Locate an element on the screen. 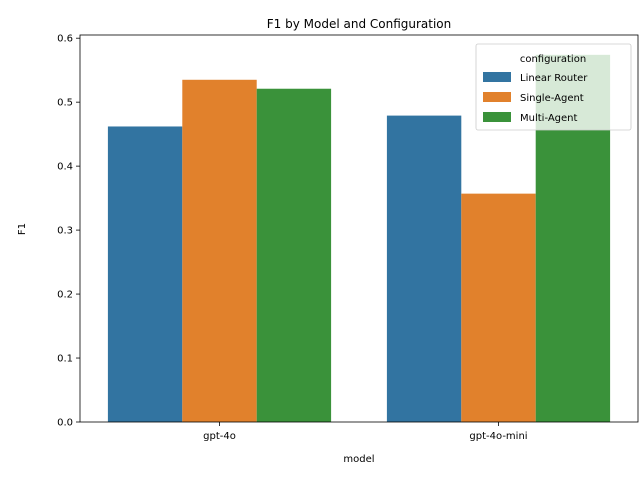 This screenshot has height=480, width=640. legend-entry-label: Single-Agent is located at coordinates (552, 98).